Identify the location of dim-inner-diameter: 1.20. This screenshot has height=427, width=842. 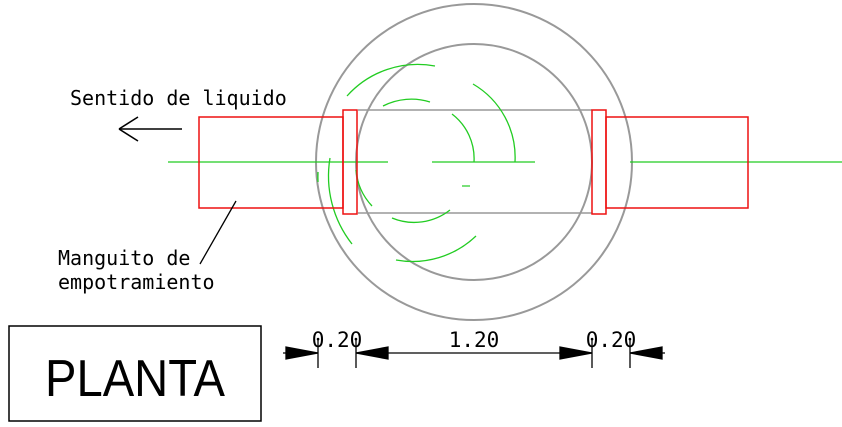
(474, 340).